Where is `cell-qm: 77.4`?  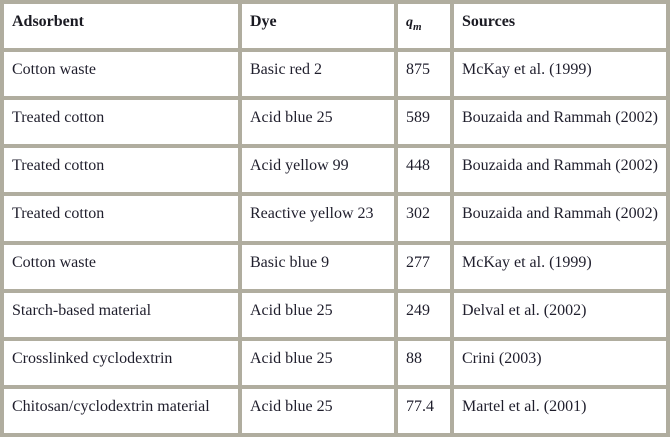 cell-qm: 77.4 is located at coordinates (424, 410).